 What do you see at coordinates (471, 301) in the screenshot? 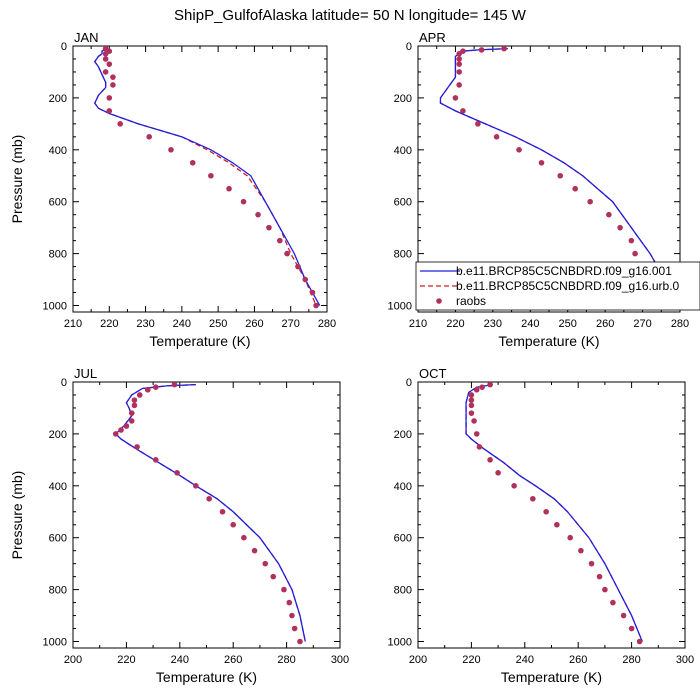
I see `legend-label: raobs` at bounding box center [471, 301].